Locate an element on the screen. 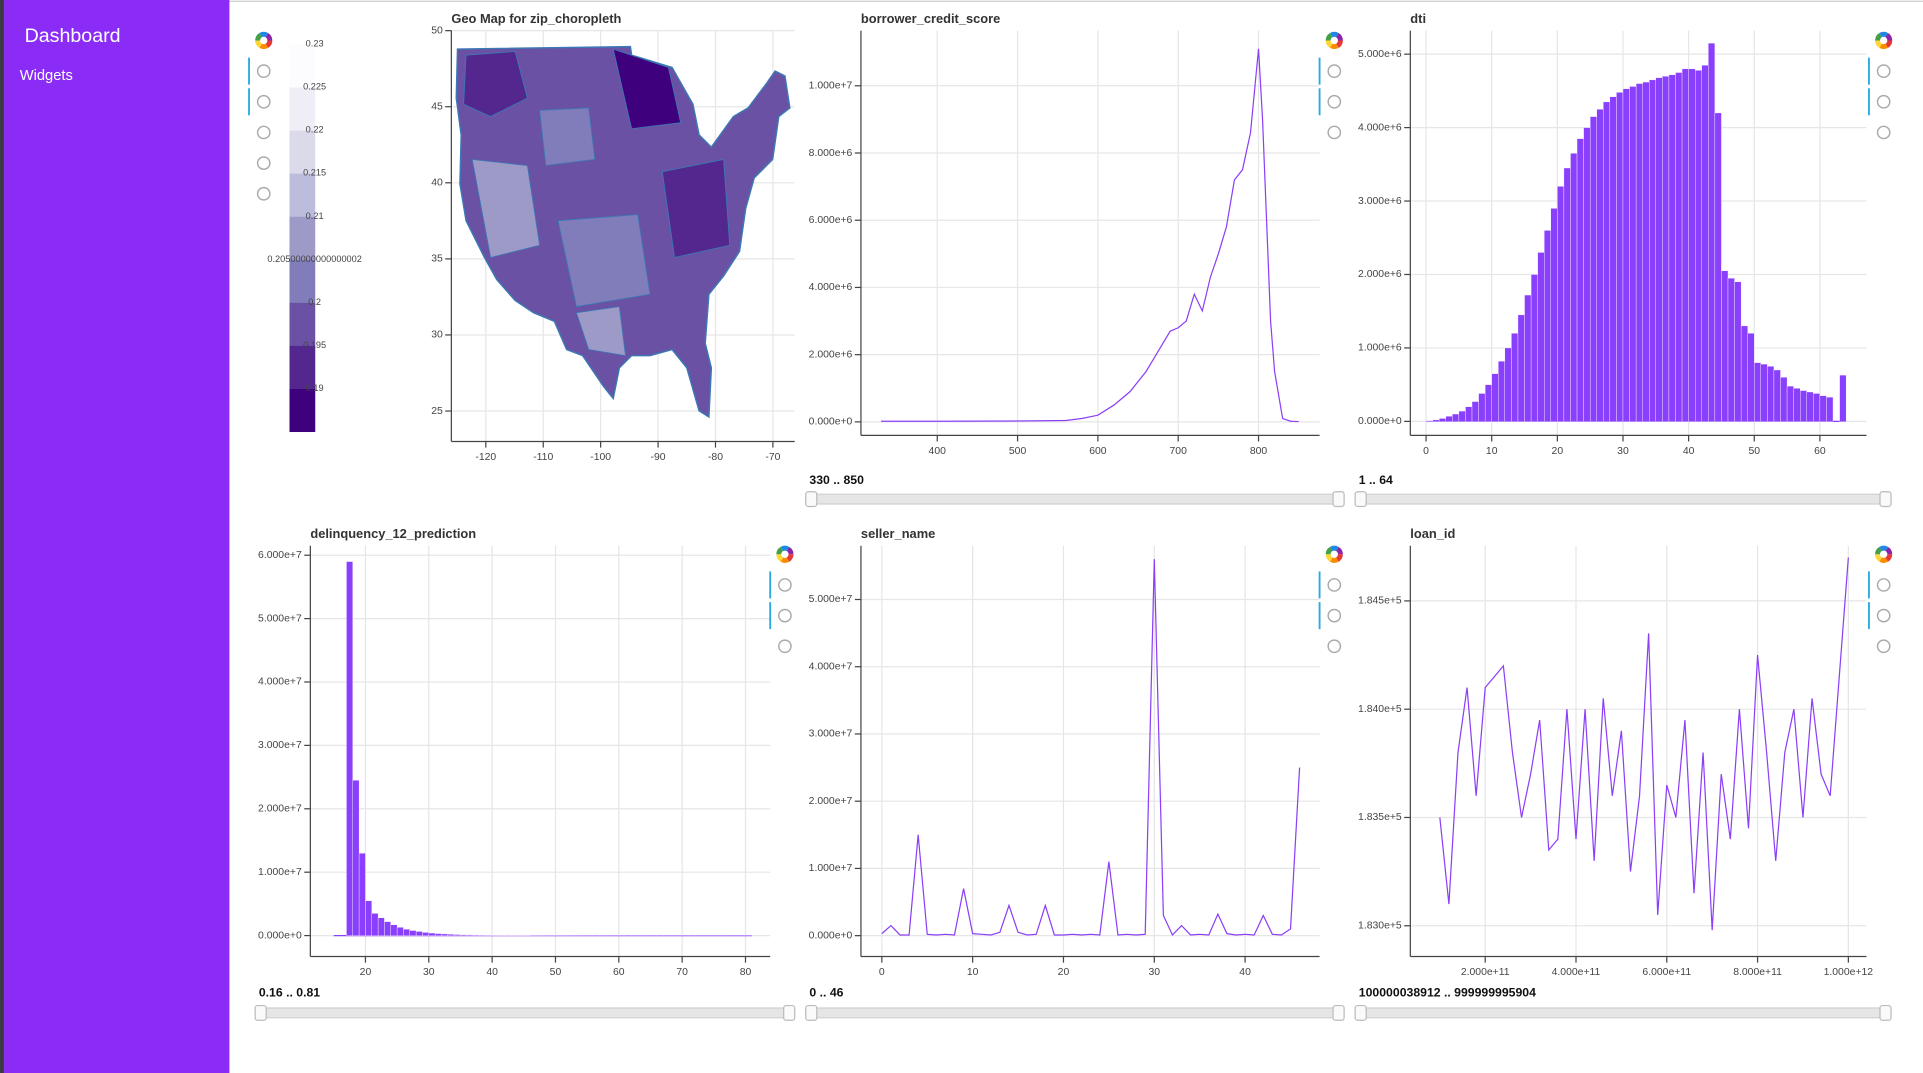 This screenshot has height=1073, width=1923. x-tick-label: -120 is located at coordinates (485, 457).